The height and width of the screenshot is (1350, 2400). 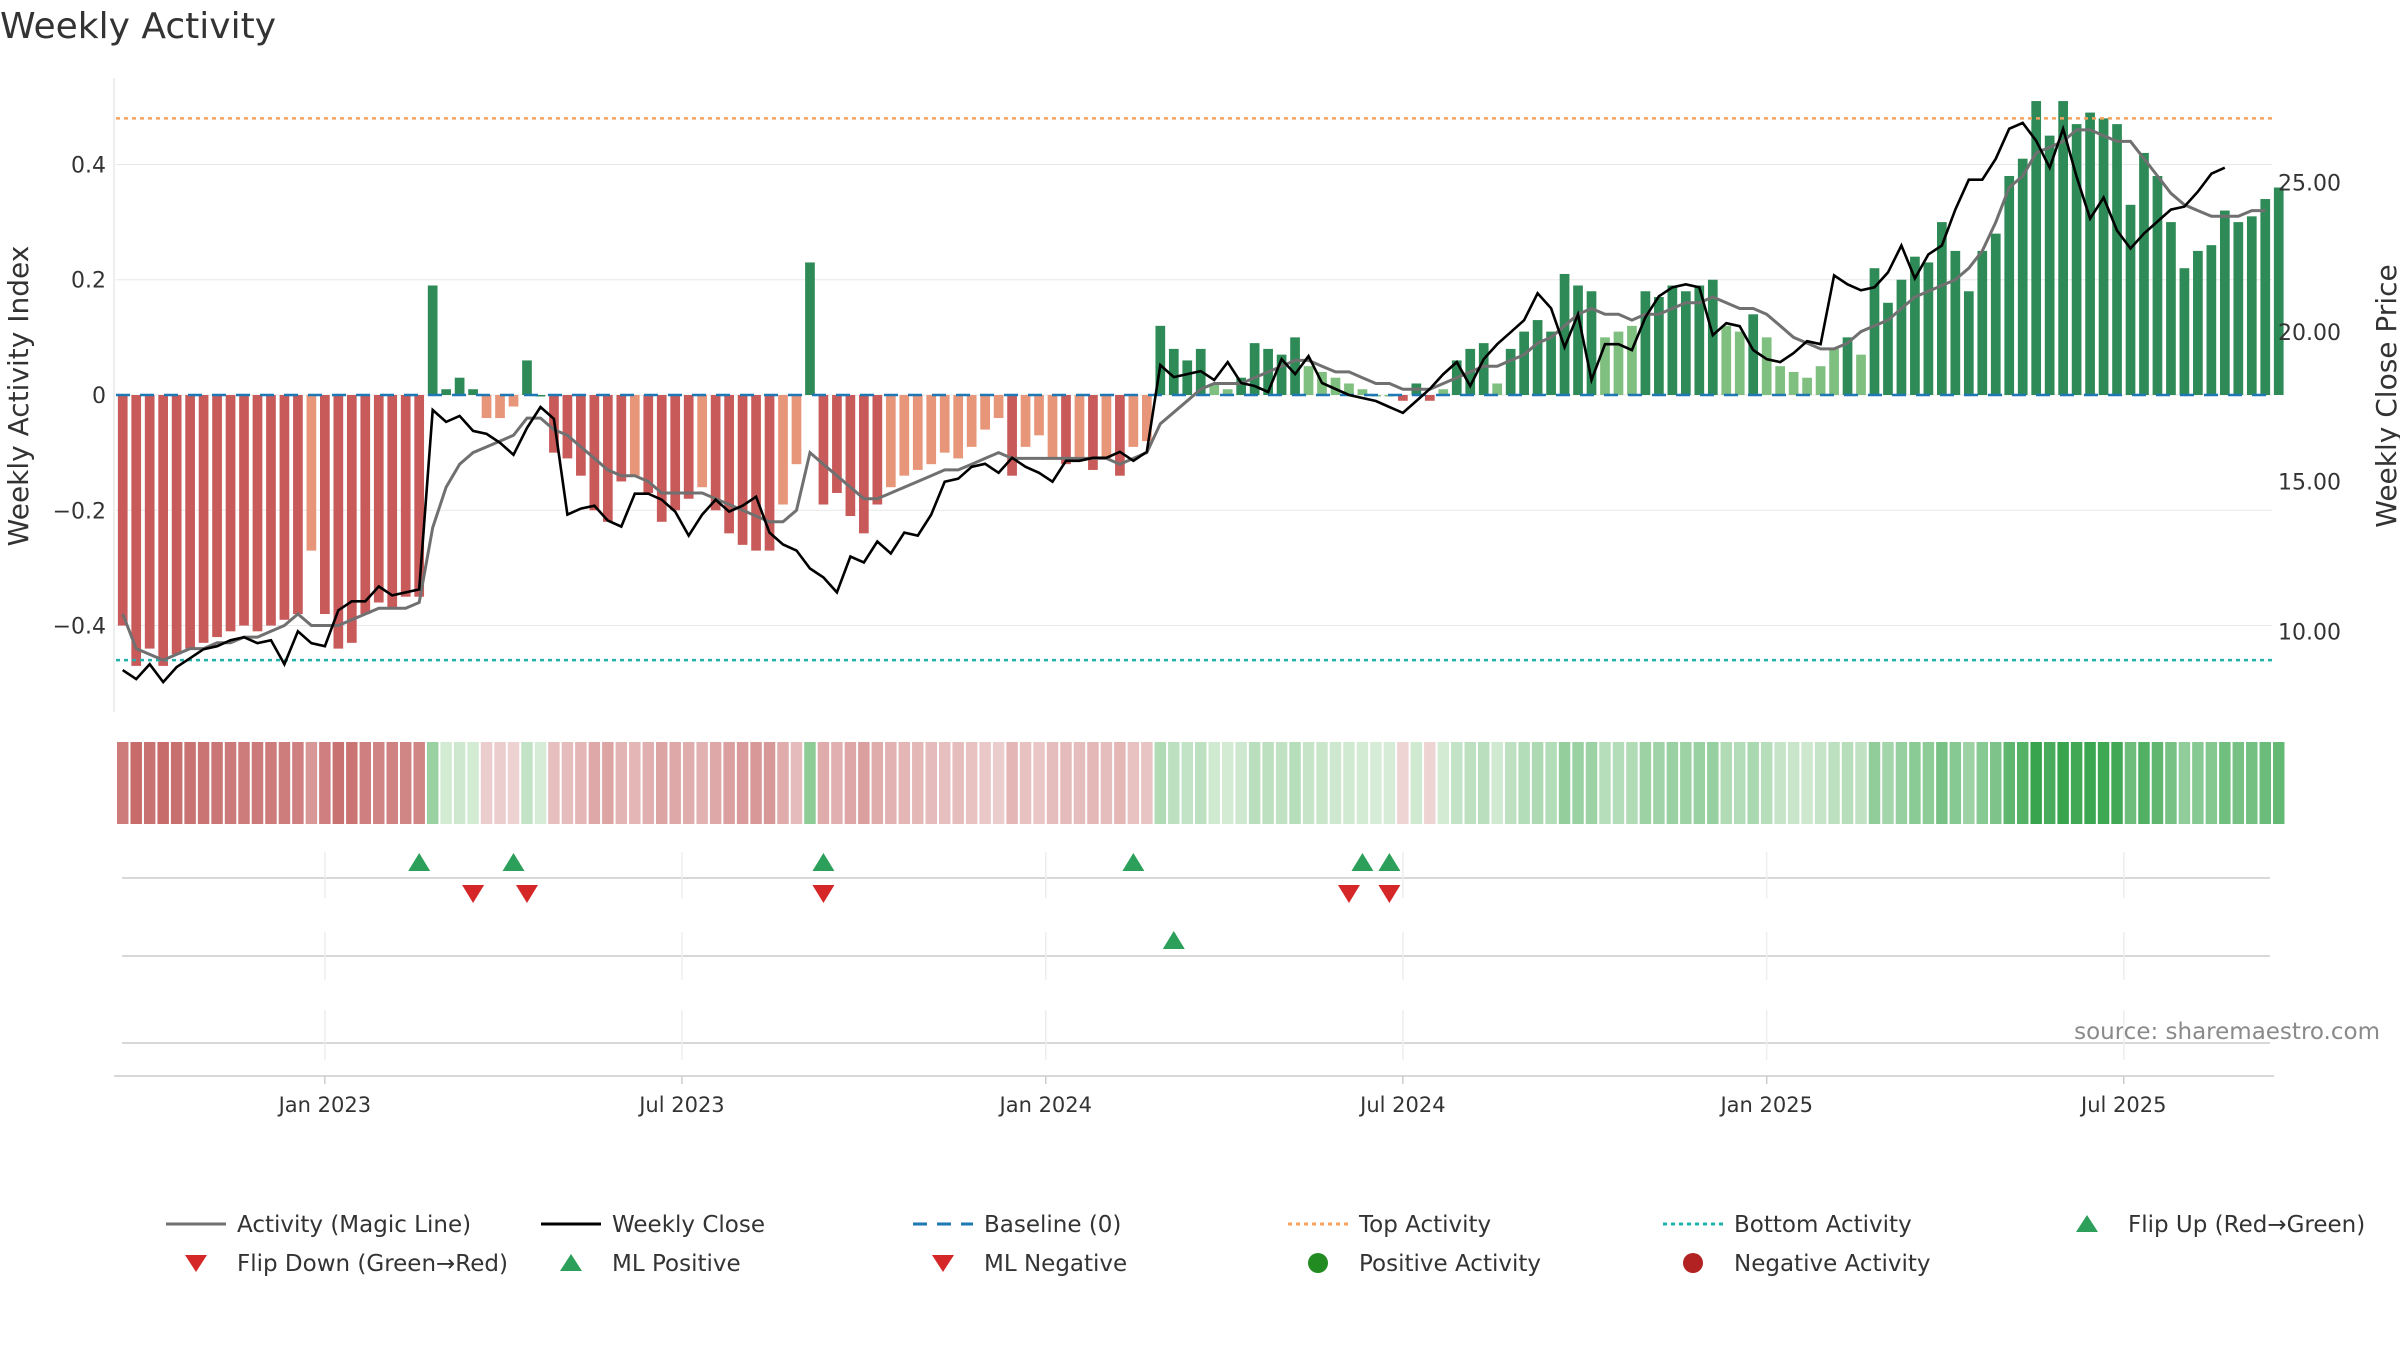 What do you see at coordinates (1196, 948) in the screenshot?
I see `signal-markers` at bounding box center [1196, 948].